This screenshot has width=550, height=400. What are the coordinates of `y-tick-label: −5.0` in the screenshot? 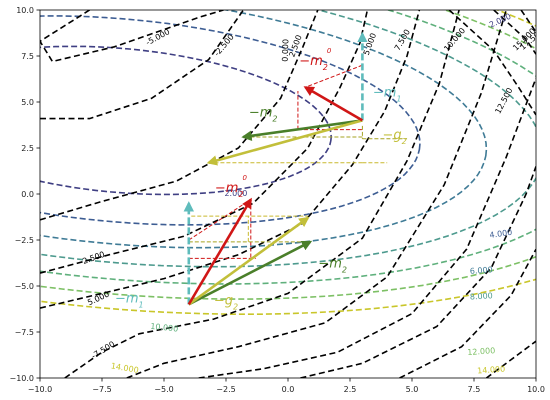 It's located at (24, 286).